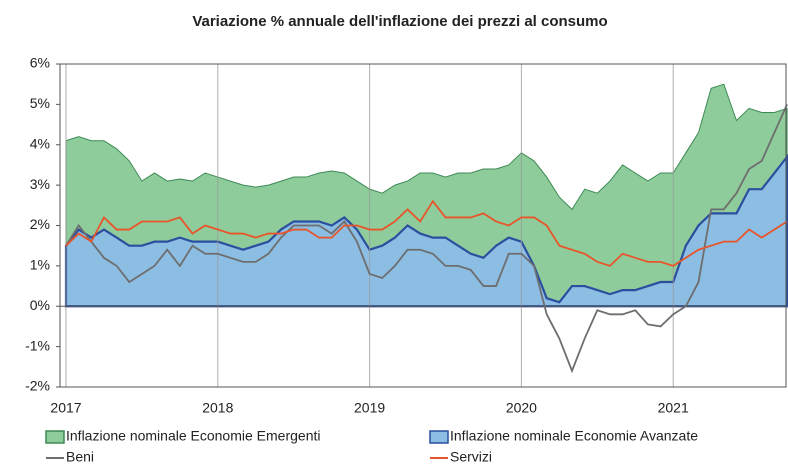 Image resolution: width=788 pixels, height=466 pixels. I want to click on y-tick-label: 3%, so click(40, 184).